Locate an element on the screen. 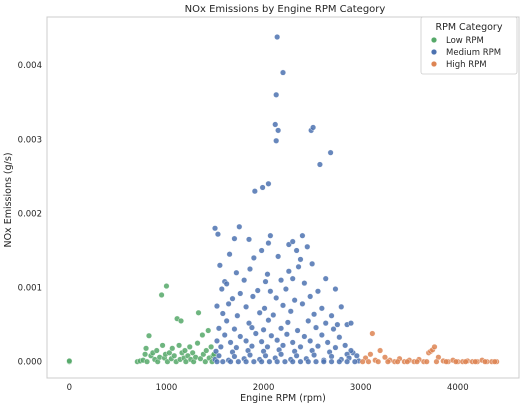  legend-marker-high-rpm is located at coordinates (434, 64).